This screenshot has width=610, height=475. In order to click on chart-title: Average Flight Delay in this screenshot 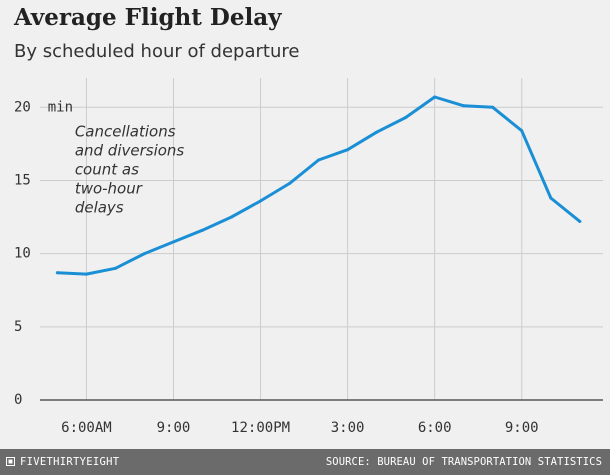, I will do `click(148, 17)`.